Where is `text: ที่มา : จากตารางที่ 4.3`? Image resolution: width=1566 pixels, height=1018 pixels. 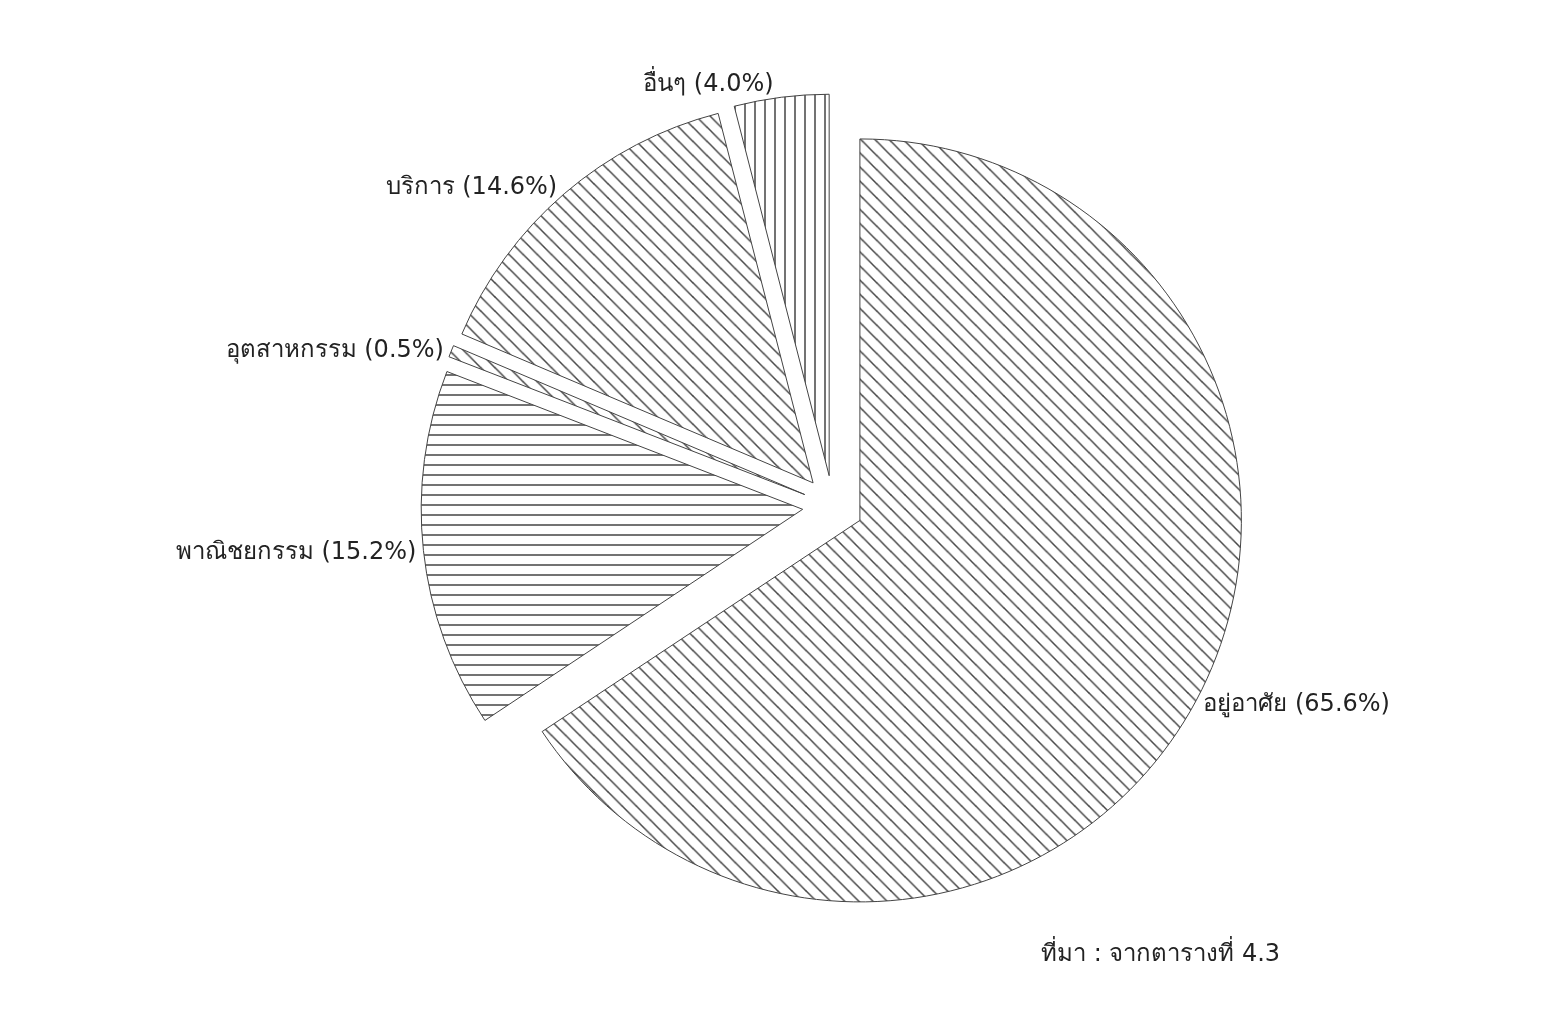 text: ที่มา : จากตารางที่ 4.3 is located at coordinates (1161, 951).